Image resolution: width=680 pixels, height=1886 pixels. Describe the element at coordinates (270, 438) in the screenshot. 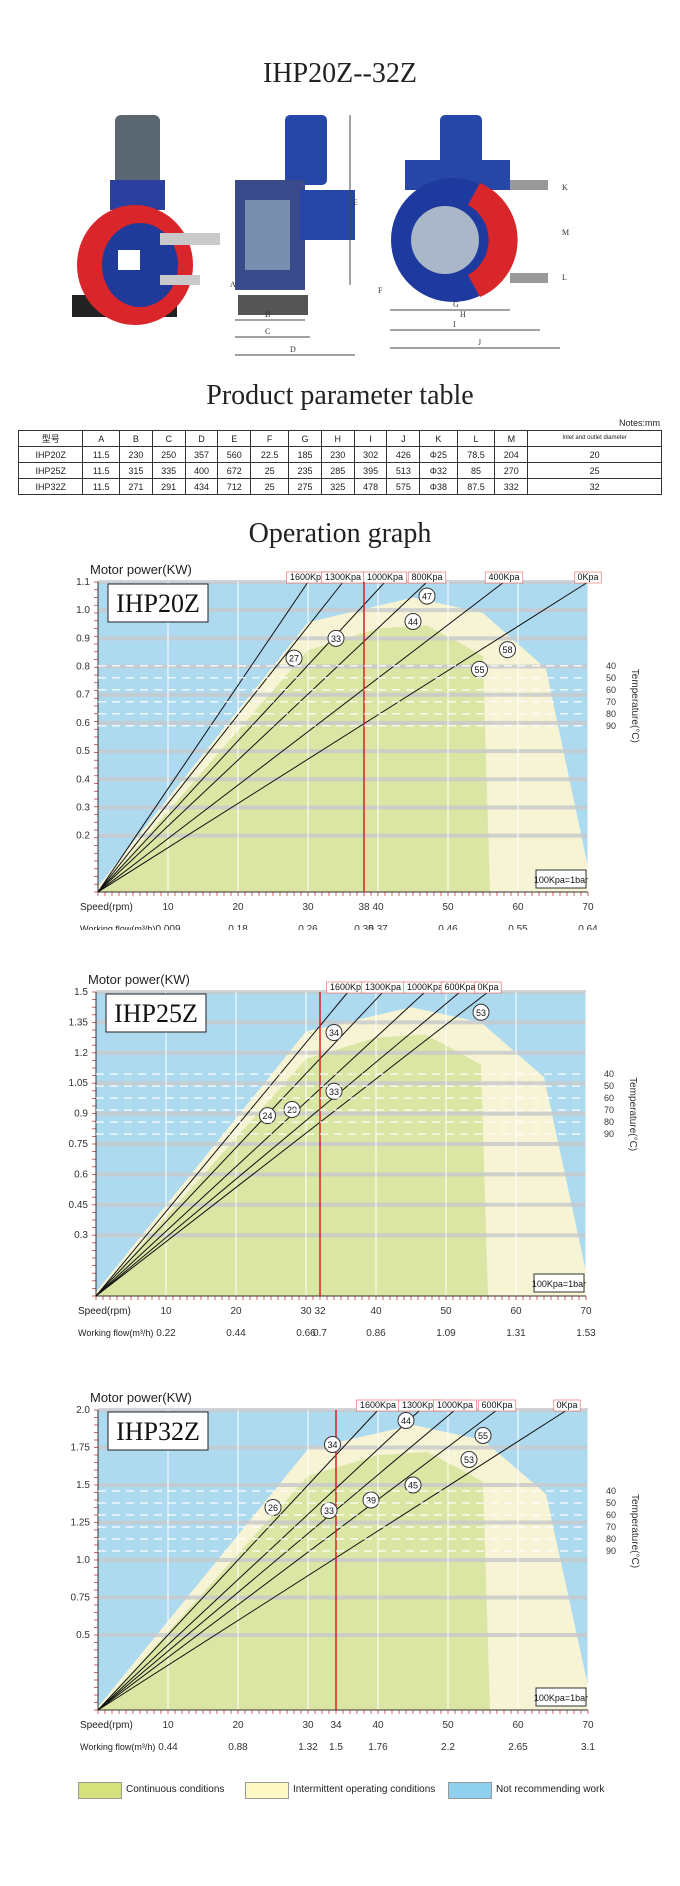

I see `th-f: F` at that location.